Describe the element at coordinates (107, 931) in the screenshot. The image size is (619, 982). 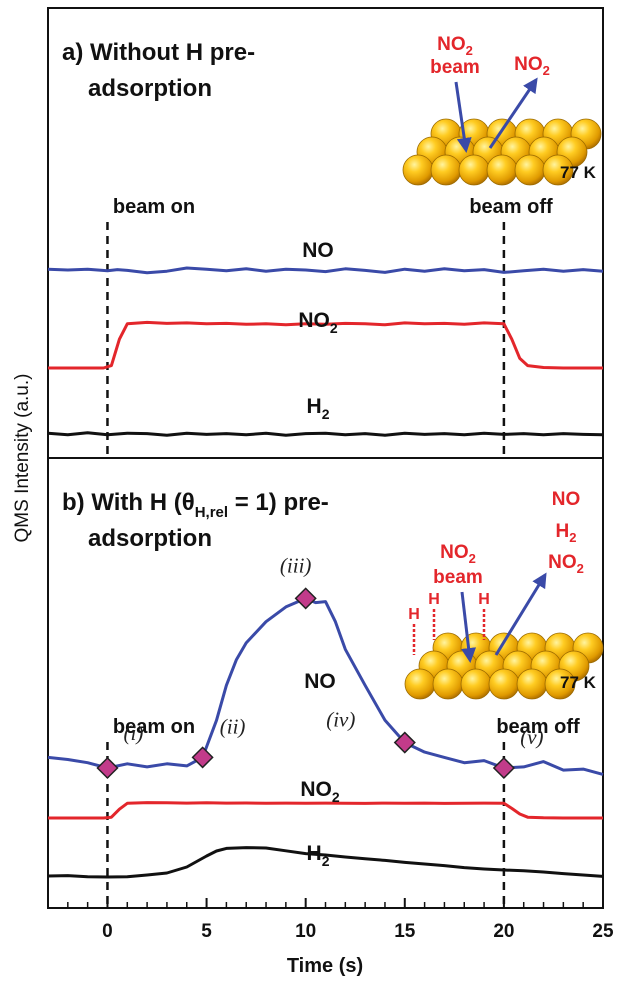
I see `x-tick-label: 0` at that location.